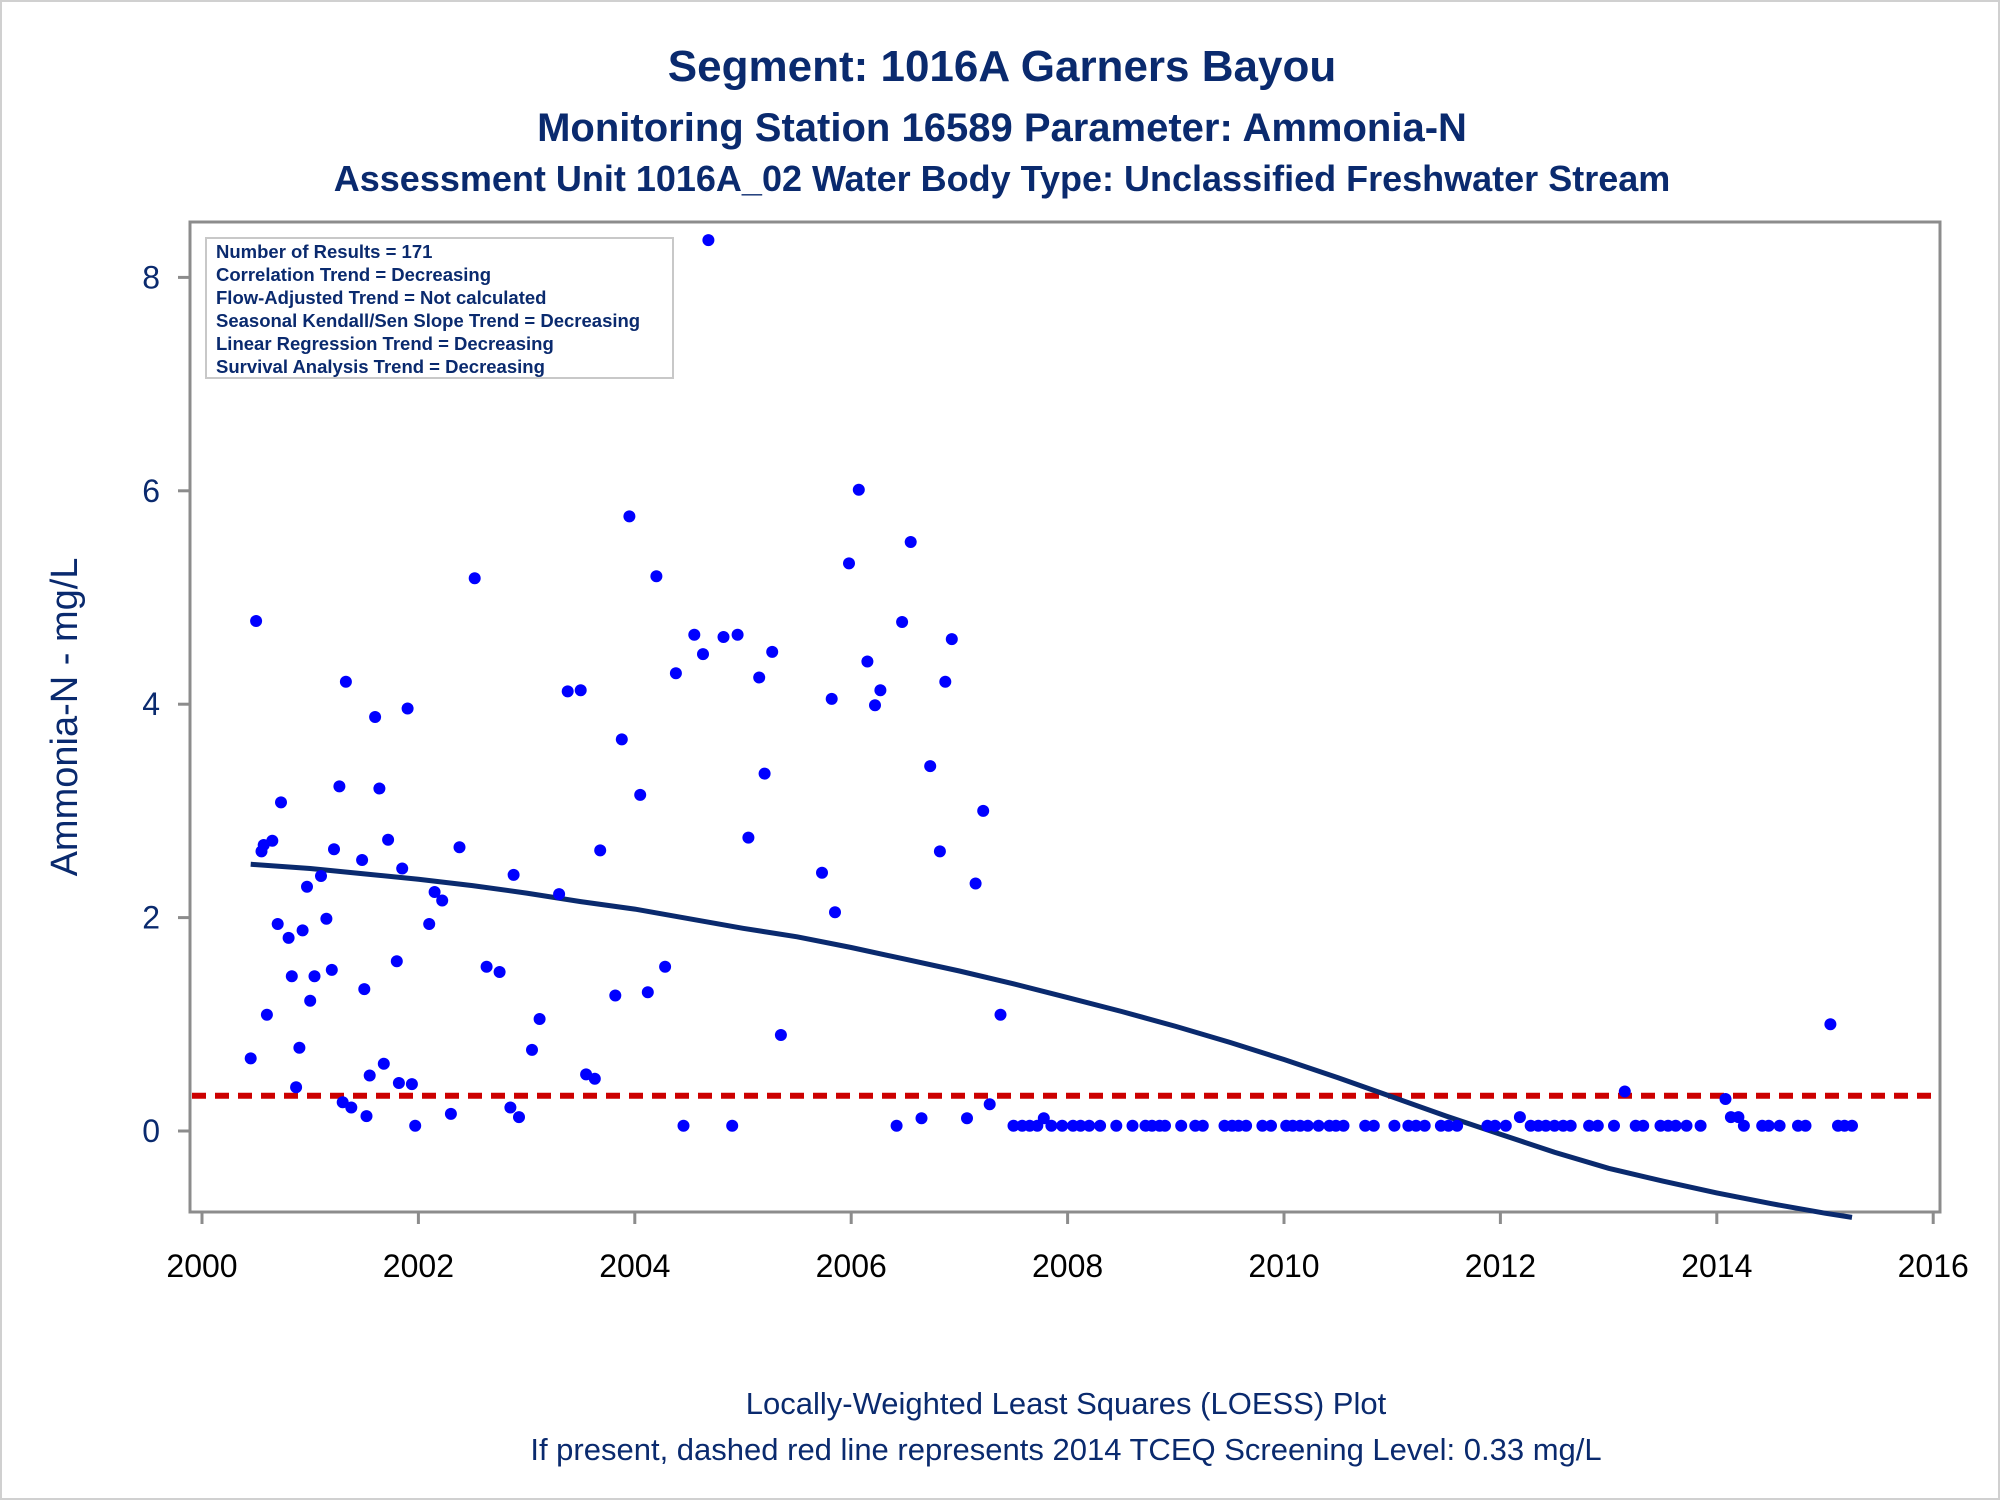 The image size is (2000, 1502). Describe the element at coordinates (1283, 1266) in the screenshot. I see `x-tick-label: 2010` at that location.